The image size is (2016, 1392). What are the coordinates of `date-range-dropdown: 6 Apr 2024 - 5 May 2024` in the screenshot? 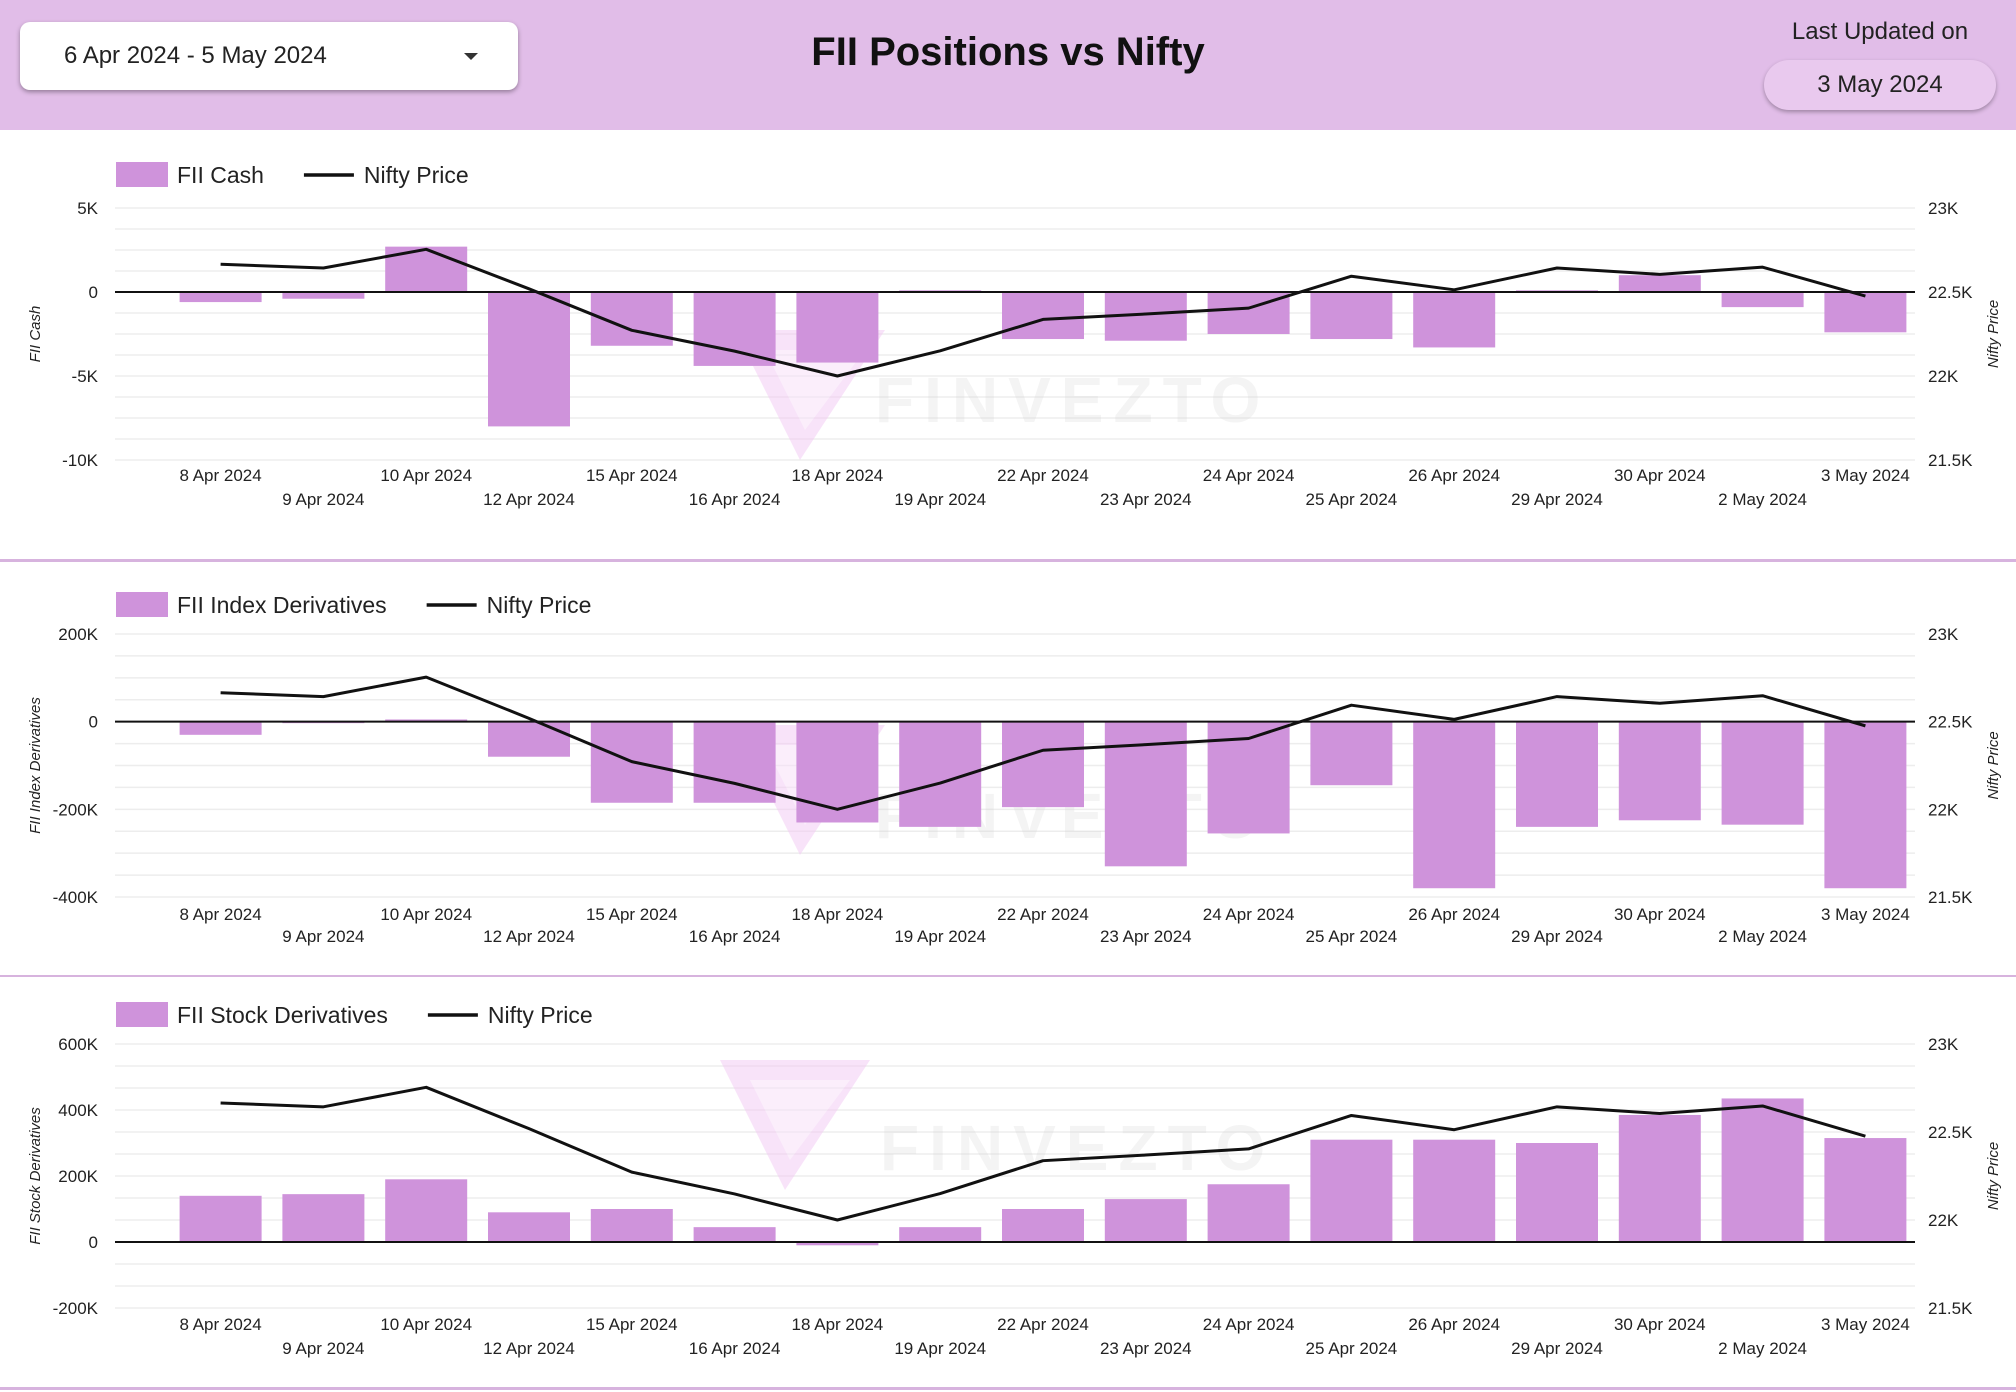 It's located at (269, 56).